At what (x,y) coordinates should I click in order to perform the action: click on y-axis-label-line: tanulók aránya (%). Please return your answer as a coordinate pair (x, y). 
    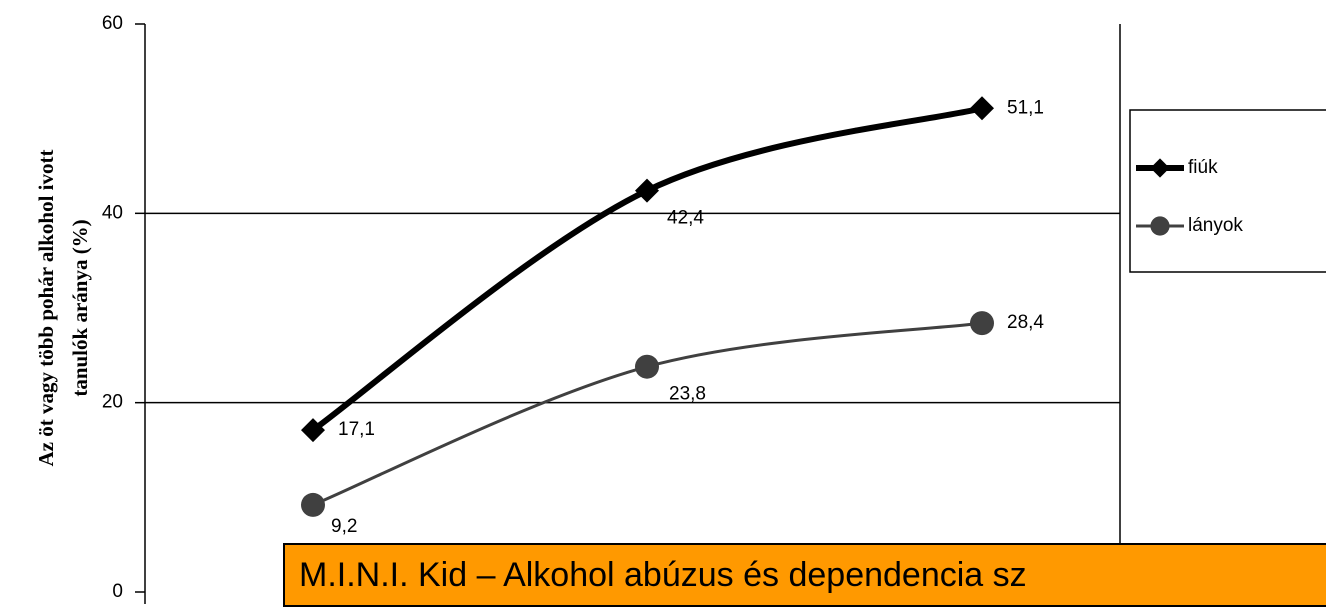
    Looking at the image, I should click on (80, 307).